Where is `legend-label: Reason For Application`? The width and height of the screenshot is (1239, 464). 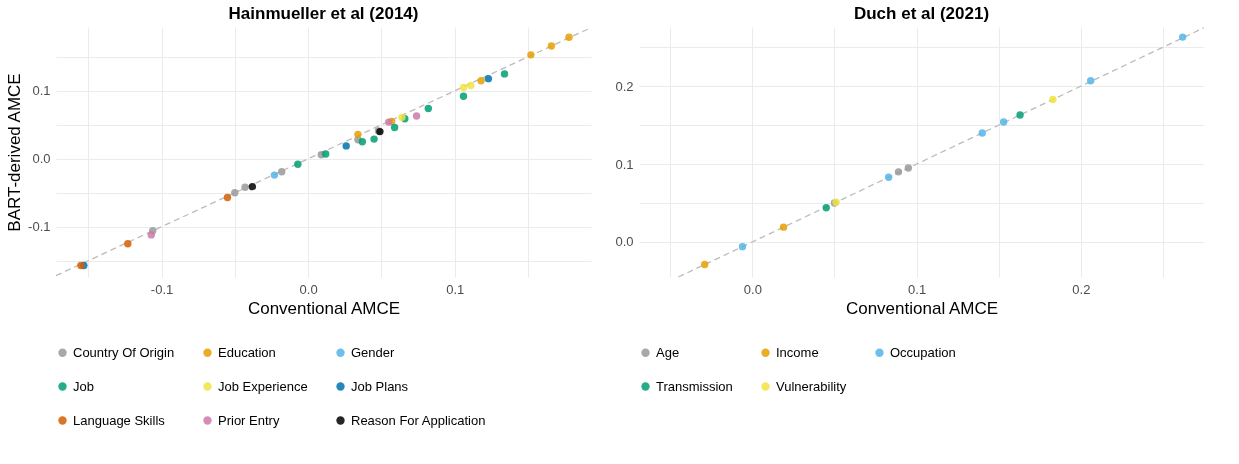
legend-label: Reason For Application is located at coordinates (418, 420).